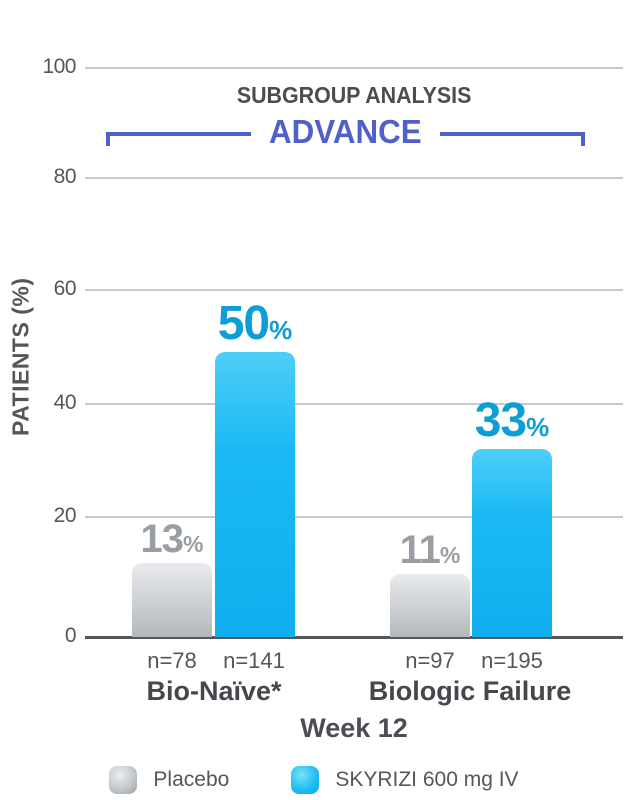 The height and width of the screenshot is (800, 628). Describe the element at coordinates (65, 288) in the screenshot. I see `y-tick-60: 60` at that location.